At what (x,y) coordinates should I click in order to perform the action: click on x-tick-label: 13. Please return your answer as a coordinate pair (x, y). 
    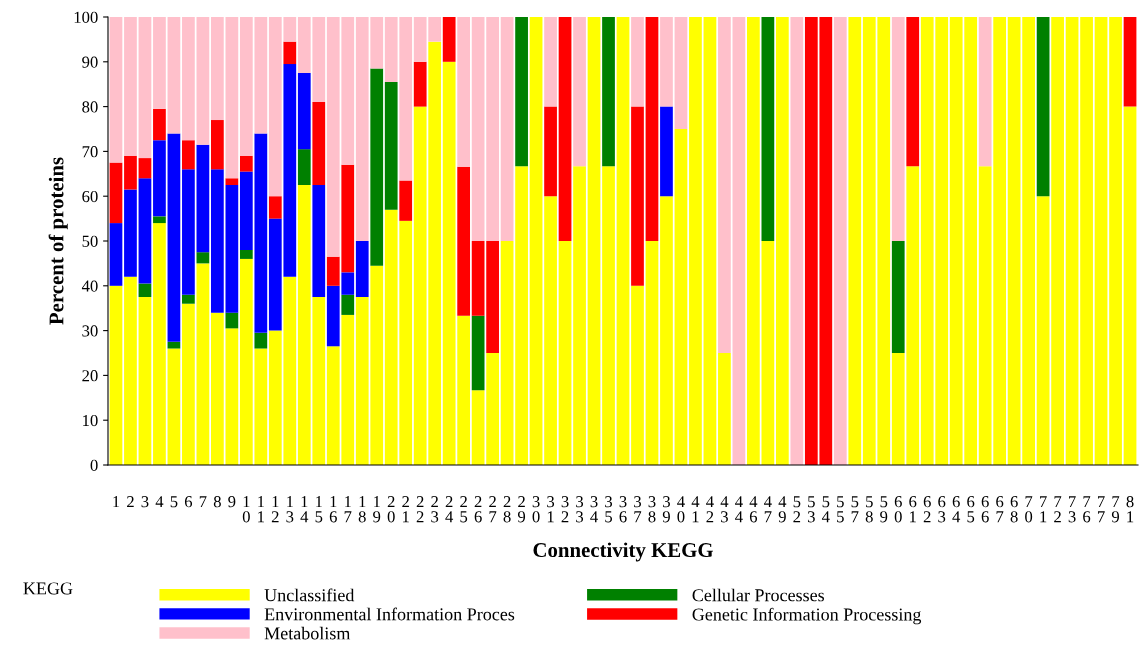
    Looking at the image, I should click on (290, 509).